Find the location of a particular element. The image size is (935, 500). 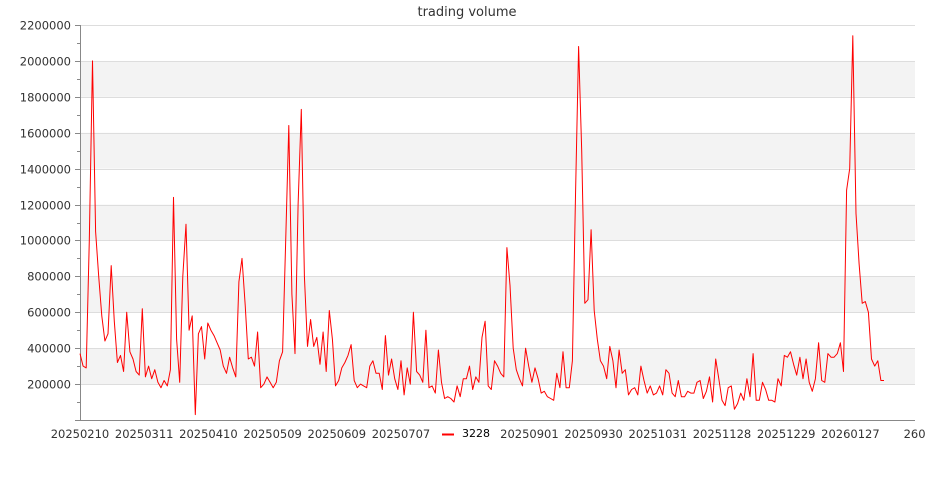

chart-title: trading volume is located at coordinates (466, 12).